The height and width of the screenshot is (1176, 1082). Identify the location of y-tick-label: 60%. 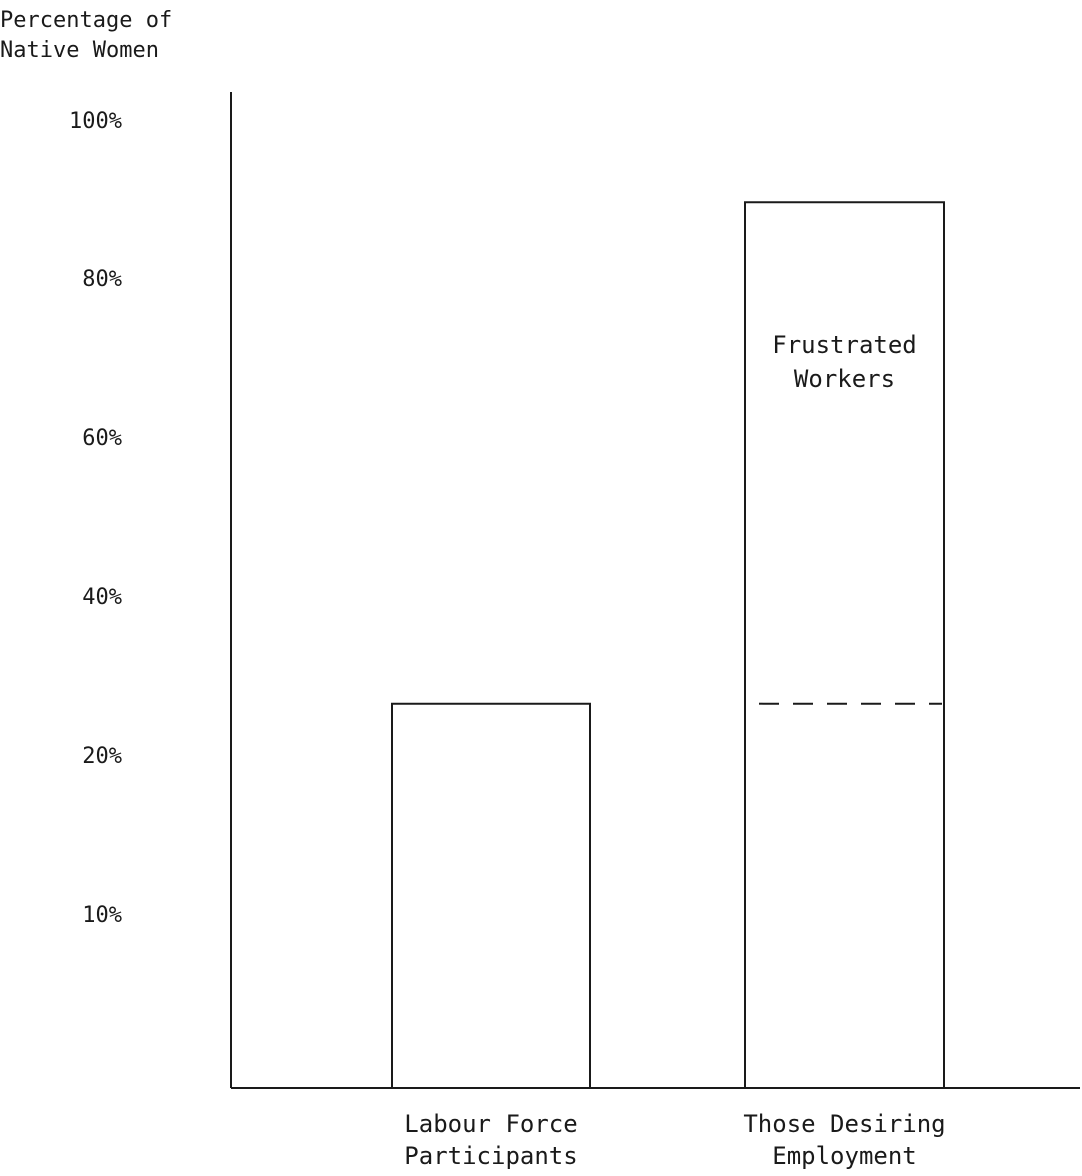
(102, 438).